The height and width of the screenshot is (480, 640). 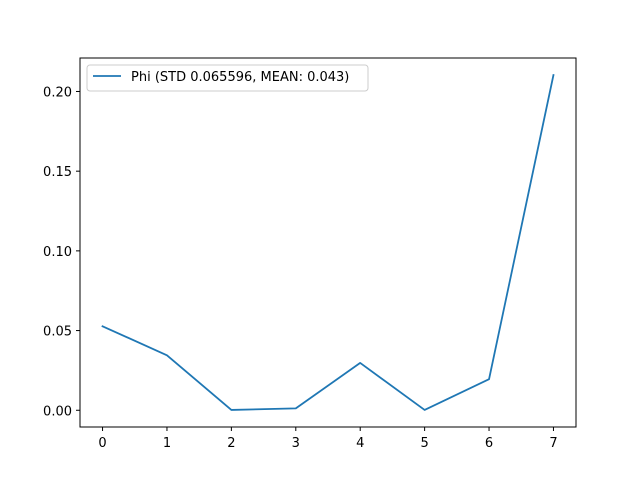 I want to click on y-tick-label: 0.00, so click(x=57, y=411).